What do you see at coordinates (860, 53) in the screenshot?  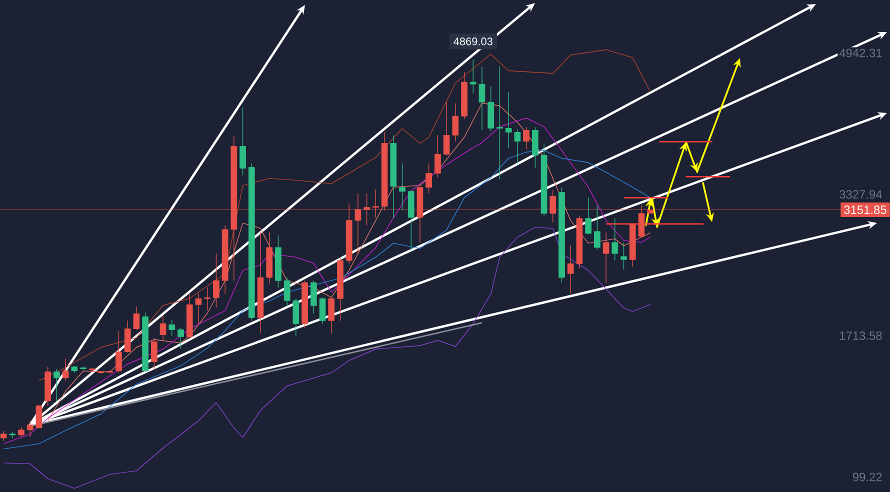 I see `y-tick-label: 4942.31` at bounding box center [860, 53].